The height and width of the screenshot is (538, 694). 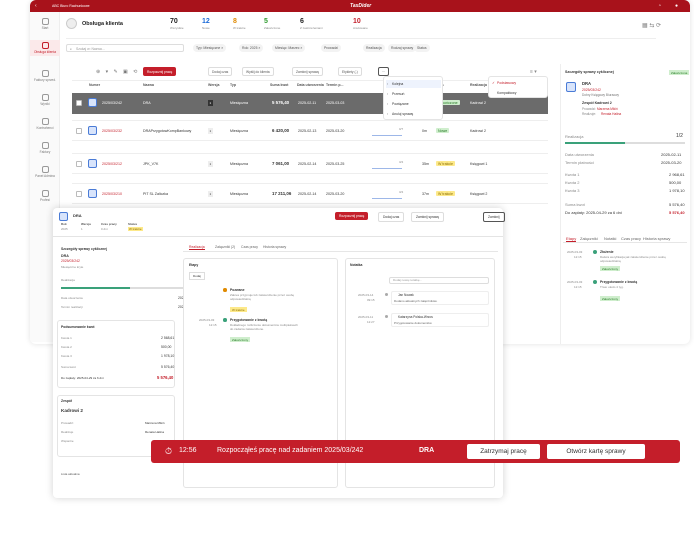 I want to click on detail-tab: Historia sprawy, so click(x=275, y=247).